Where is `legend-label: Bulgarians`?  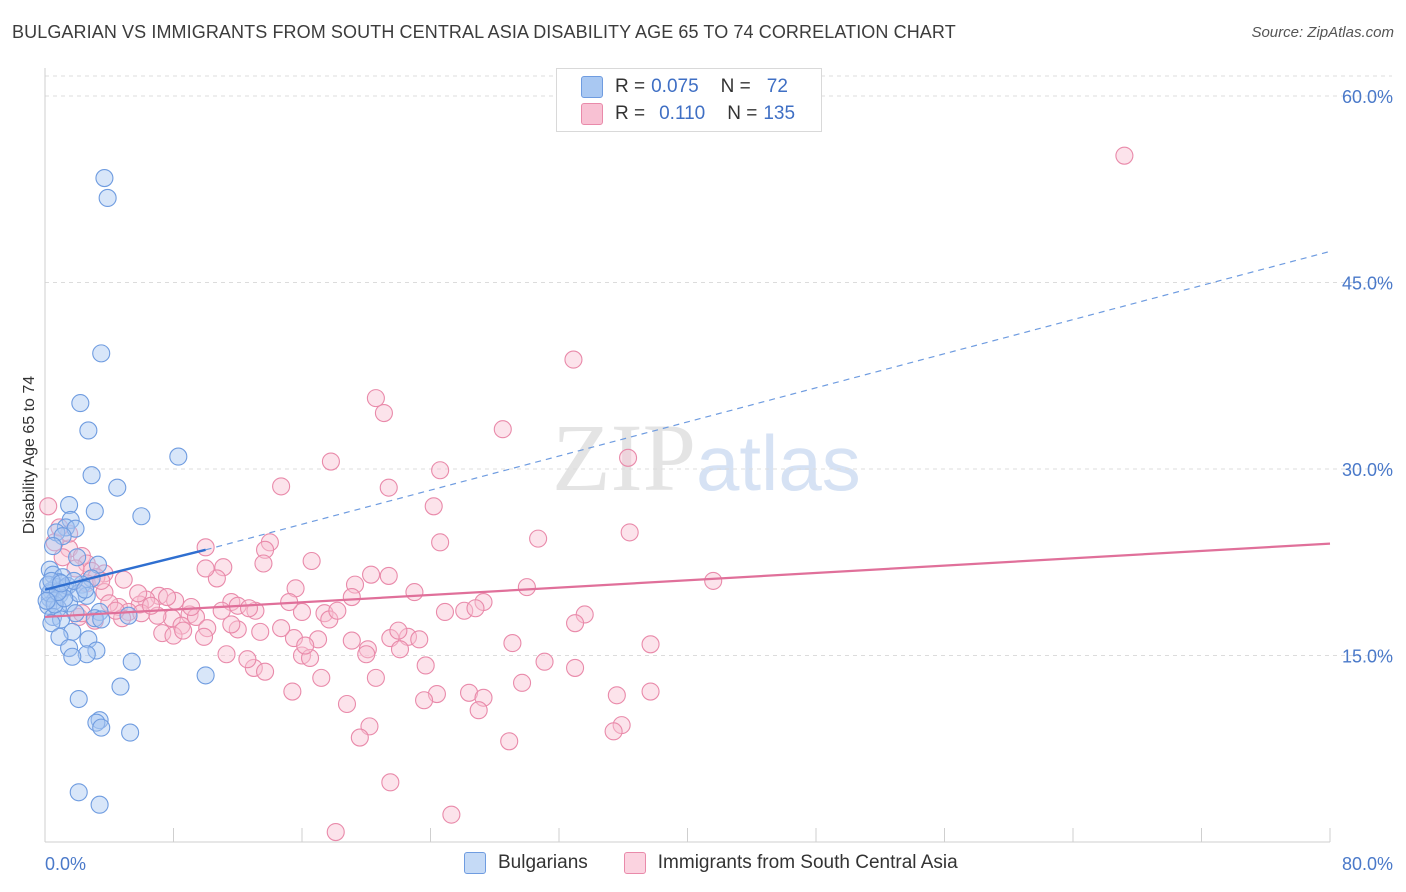 legend-label: Bulgarians is located at coordinates (543, 862).